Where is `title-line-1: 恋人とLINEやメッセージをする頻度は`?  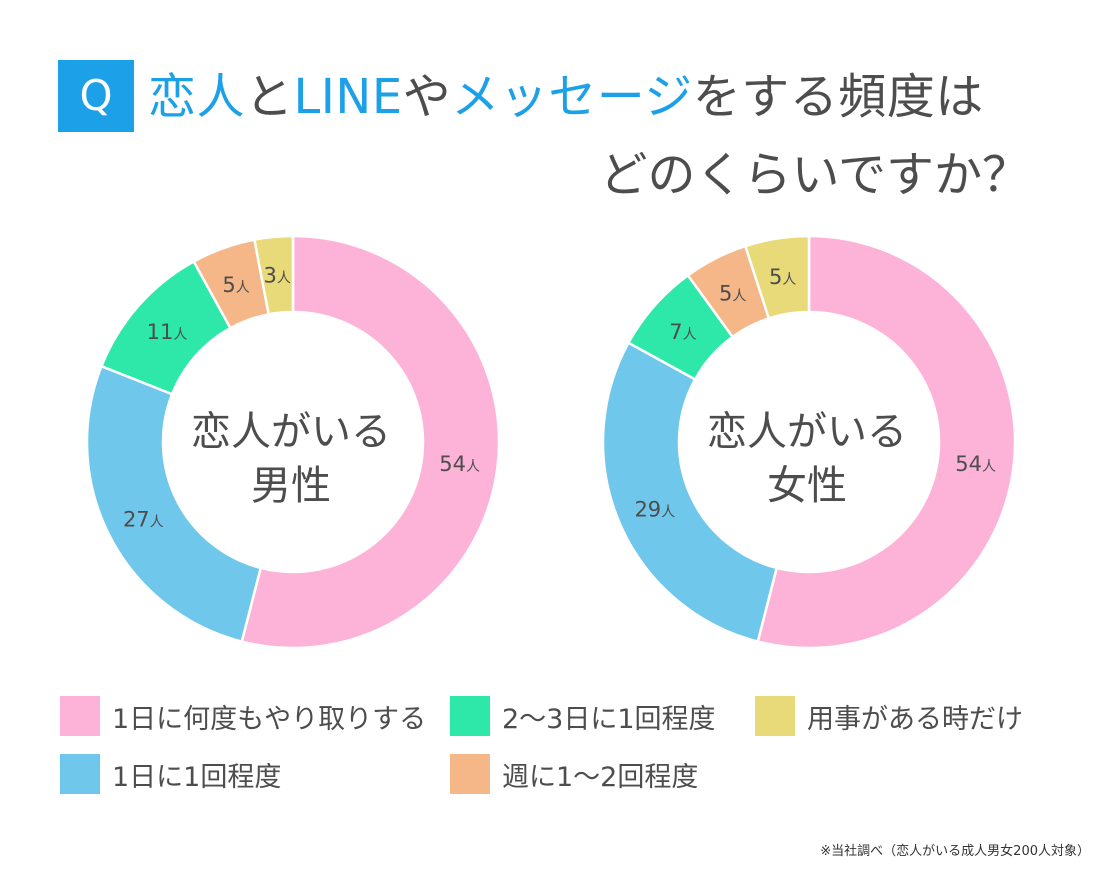 title-line-1: 恋人とLINEやメッセージをする頻度は is located at coordinates (566, 97).